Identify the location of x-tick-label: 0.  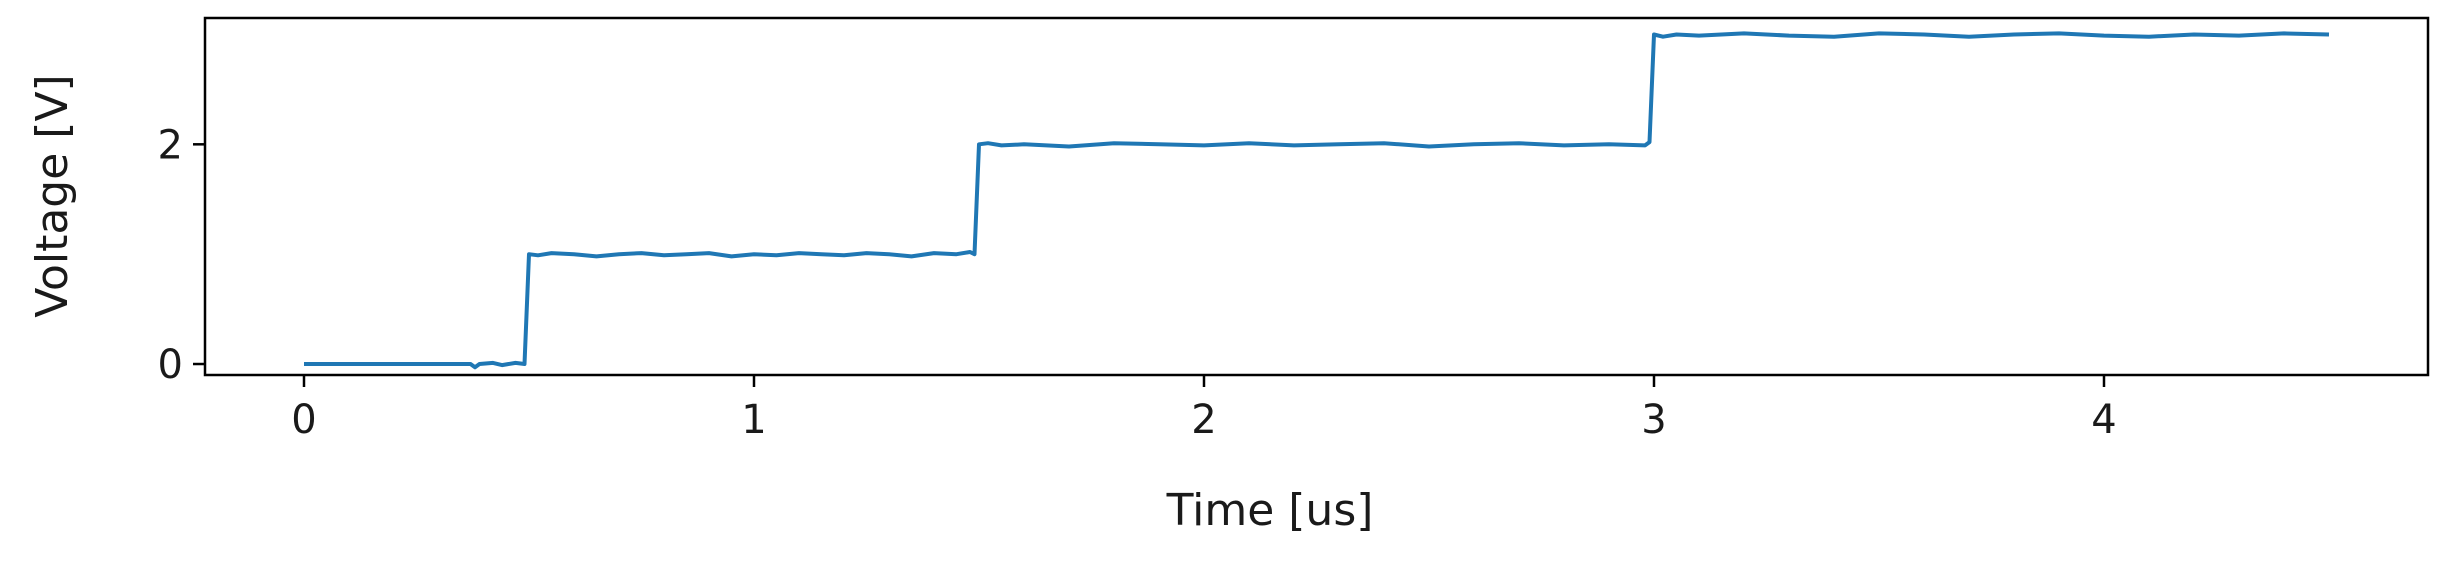
(303, 420).